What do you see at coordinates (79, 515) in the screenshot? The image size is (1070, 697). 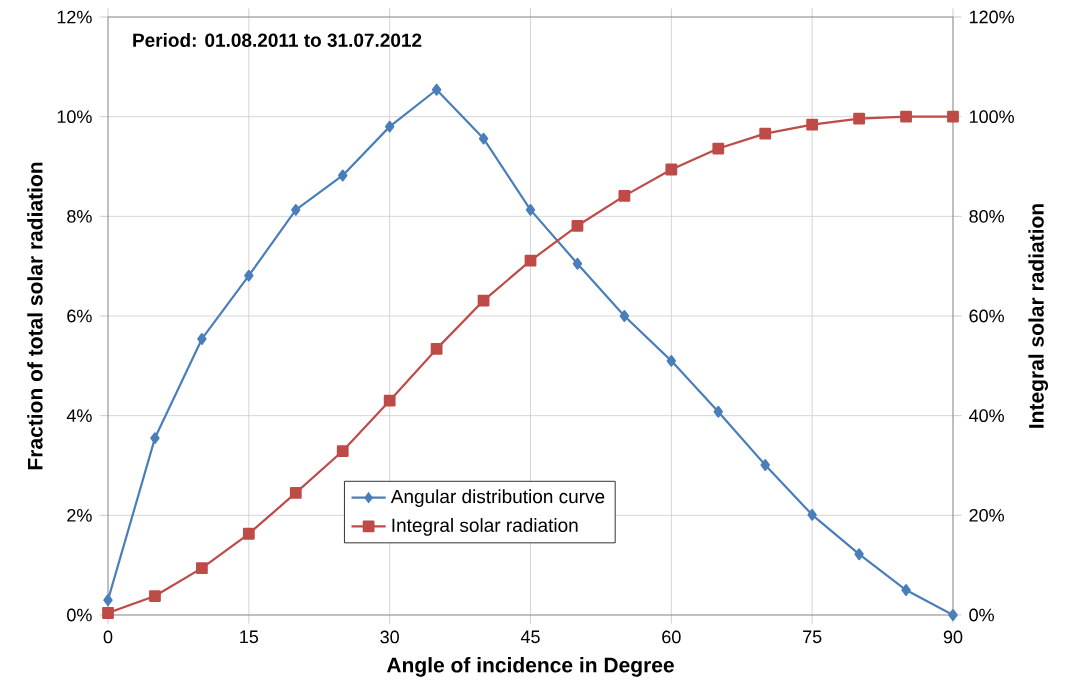 I see `y-tick-label: 2%` at bounding box center [79, 515].